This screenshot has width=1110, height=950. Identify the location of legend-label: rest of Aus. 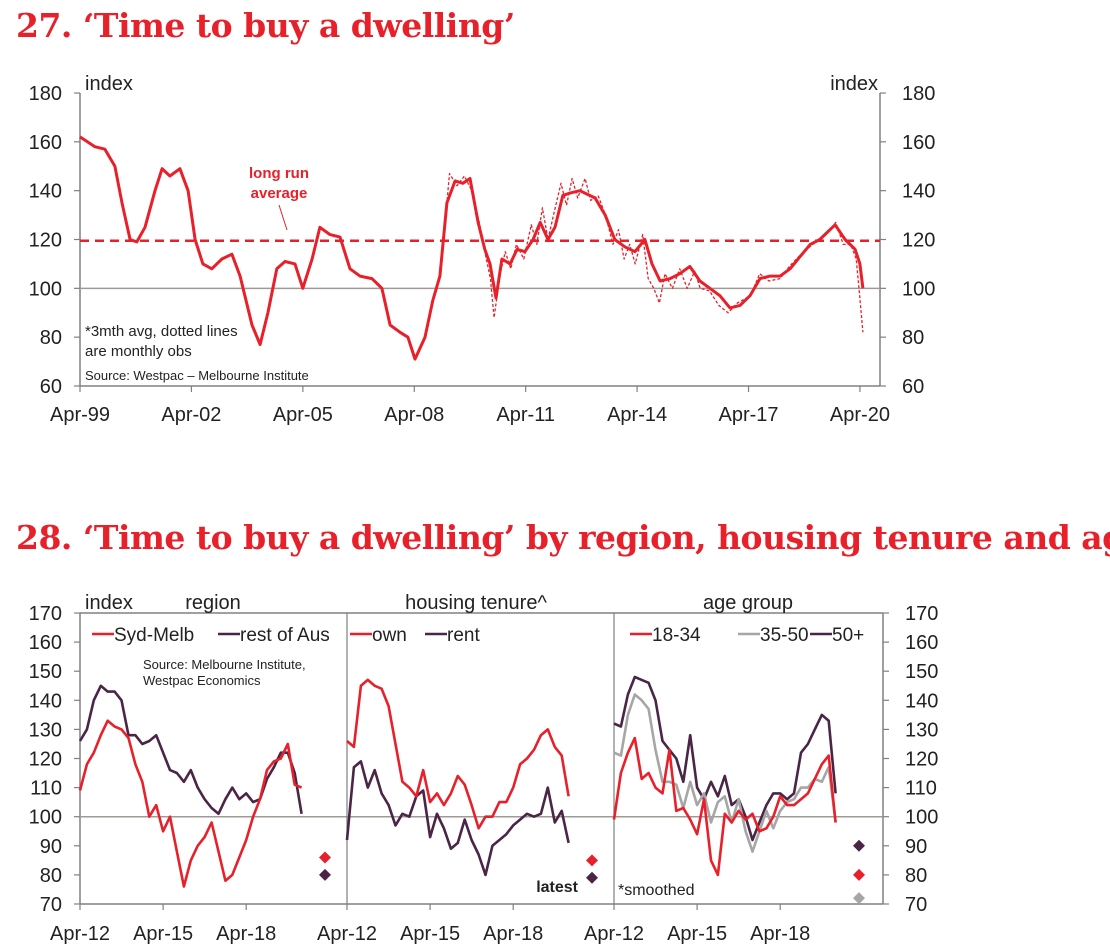
(285, 635).